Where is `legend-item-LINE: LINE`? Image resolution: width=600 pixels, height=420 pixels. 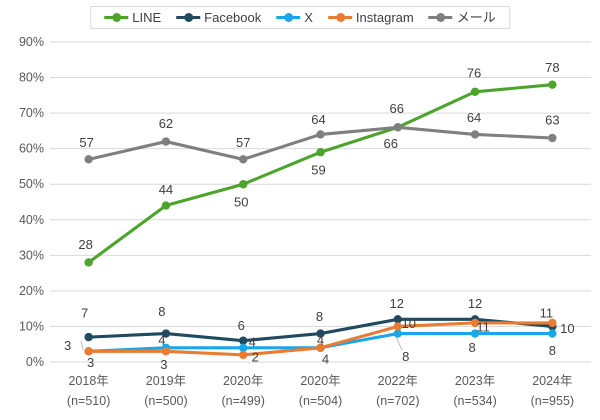
legend-item-LINE: LINE is located at coordinates (132, 17).